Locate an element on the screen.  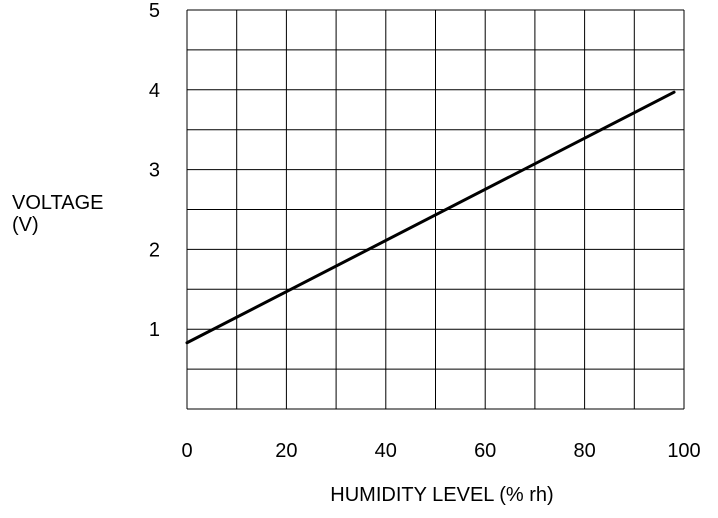
x-tick-label: 100 is located at coordinates (683, 451).